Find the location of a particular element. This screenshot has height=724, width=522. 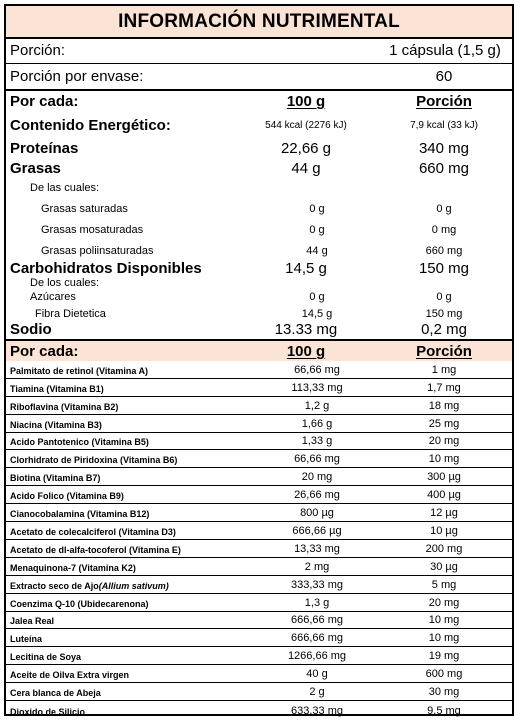

carbohydrate-sub-label: Azúcares is located at coordinates (53, 297).